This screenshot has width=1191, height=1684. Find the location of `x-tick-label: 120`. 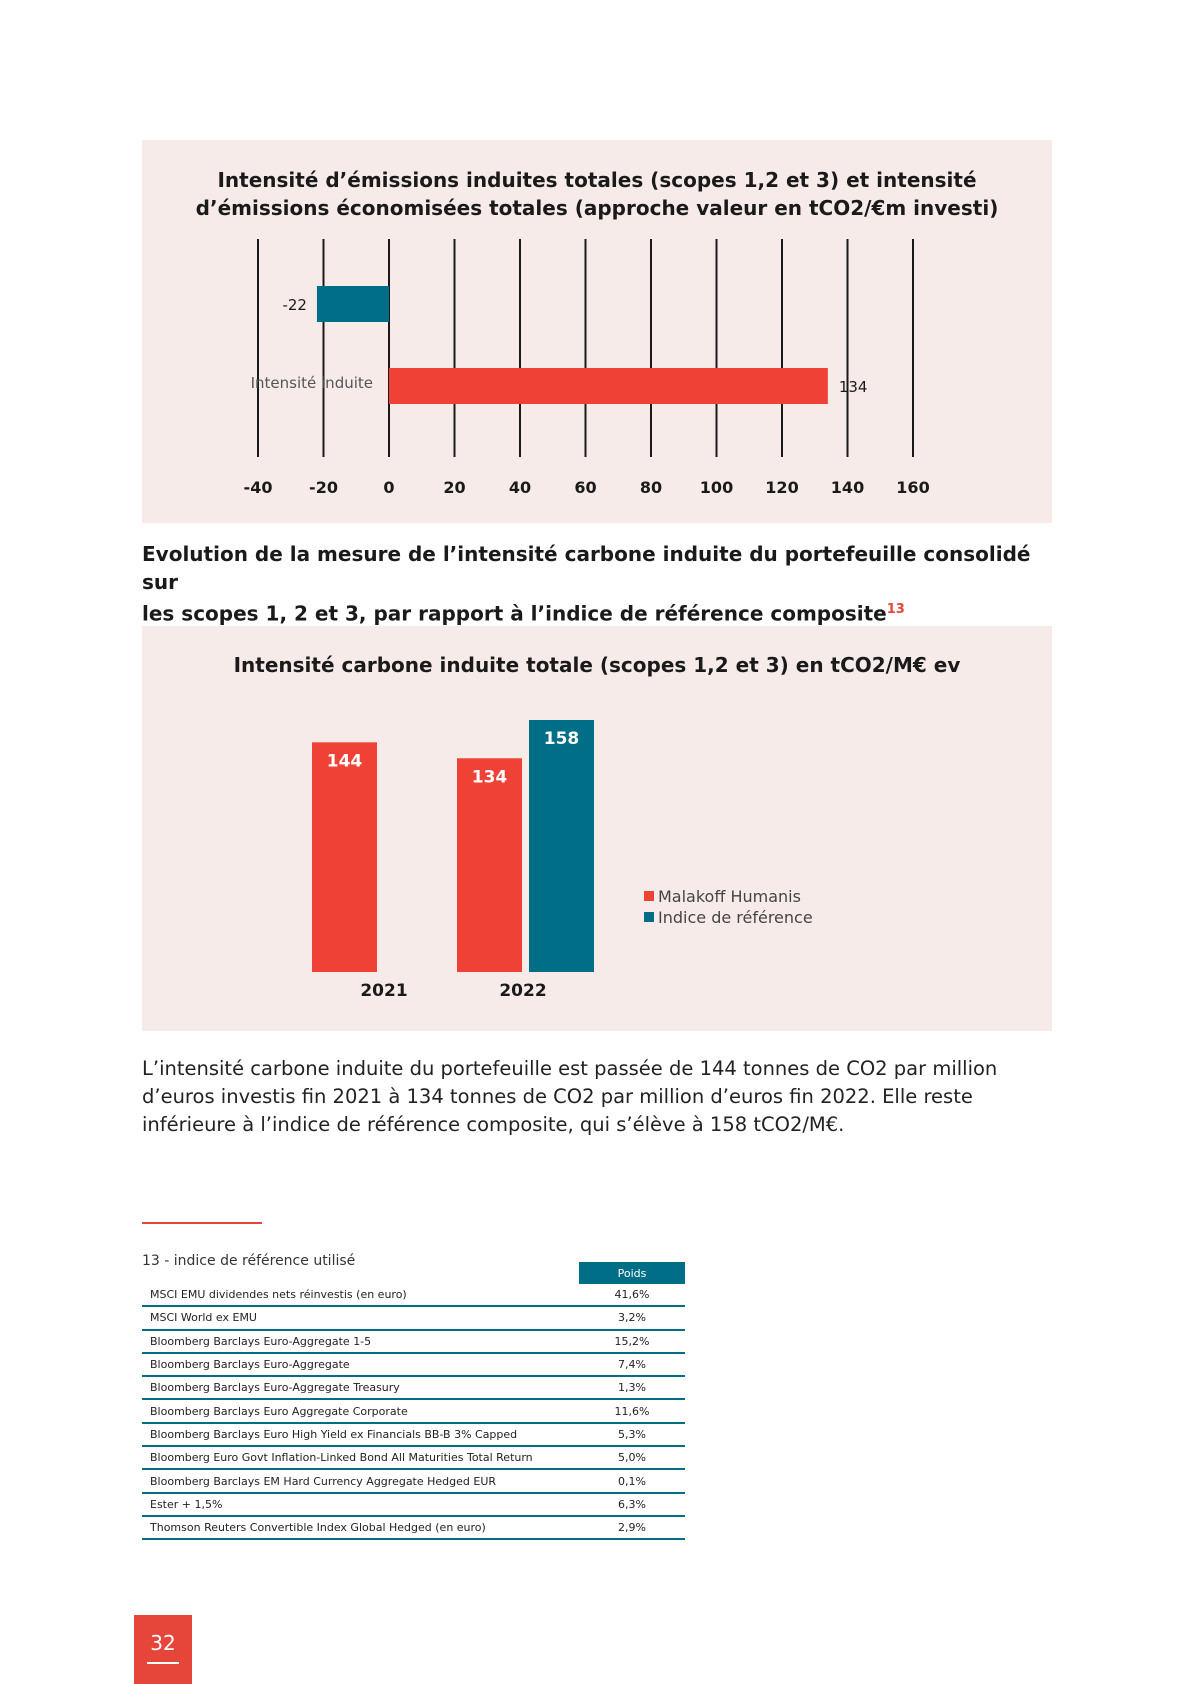

x-tick-label: 120 is located at coordinates (781, 487).